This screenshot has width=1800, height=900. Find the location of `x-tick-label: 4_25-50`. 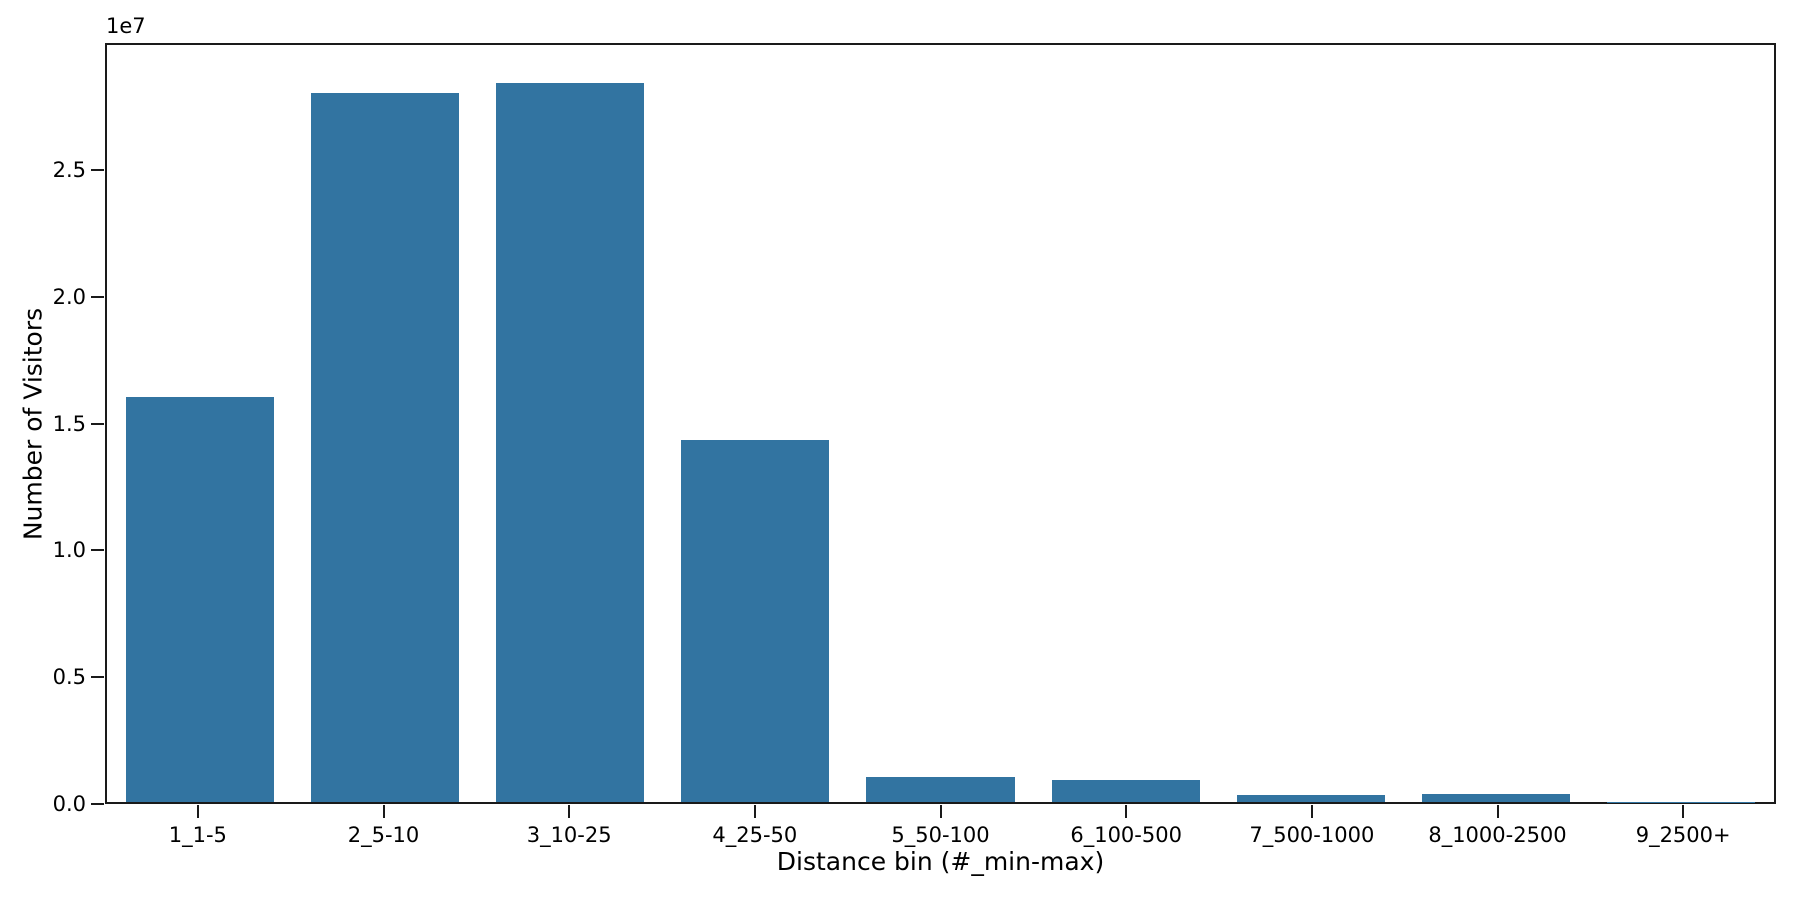

x-tick-label: 4_25-50 is located at coordinates (755, 835).